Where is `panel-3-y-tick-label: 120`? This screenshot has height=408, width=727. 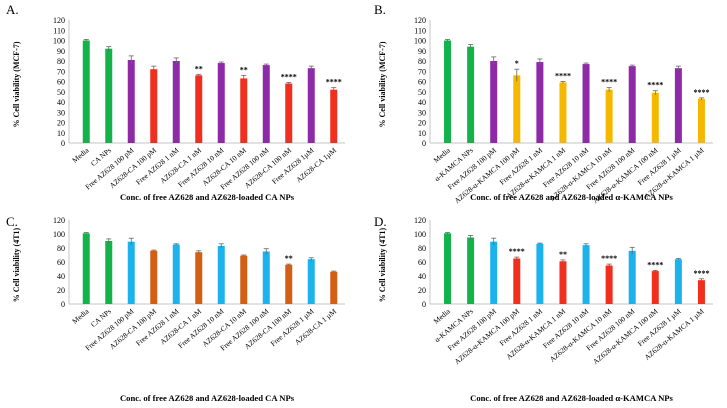
panel-3-y-tick-label: 120 is located at coordinates (59, 220).